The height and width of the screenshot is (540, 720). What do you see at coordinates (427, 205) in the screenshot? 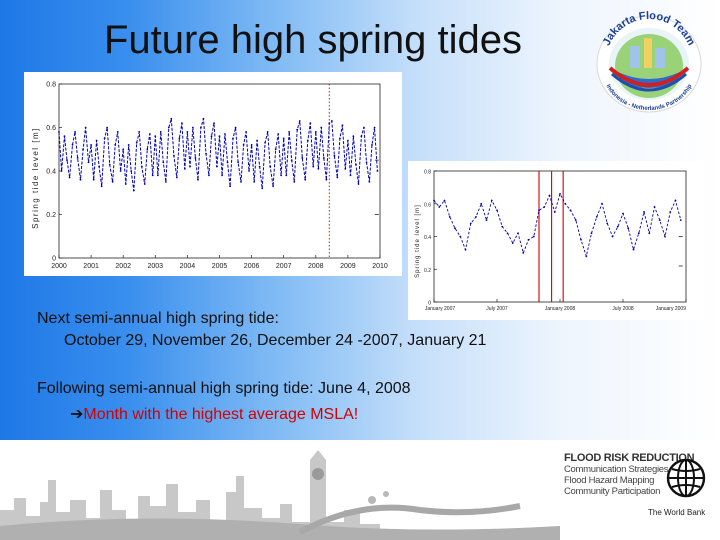
I see `chart-2-ytick-label: 0.6` at bounding box center [427, 205].